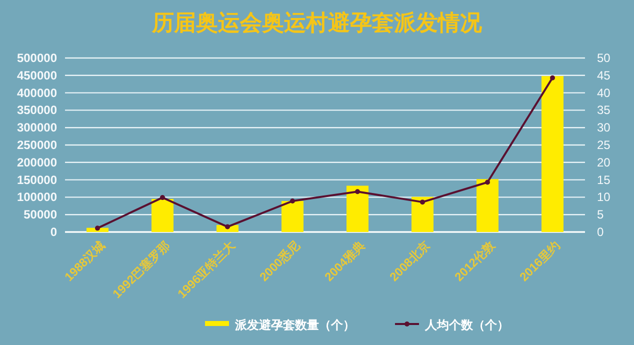 This screenshot has width=634, height=345. I want to click on y2-tick-label: 50, so click(604, 58).